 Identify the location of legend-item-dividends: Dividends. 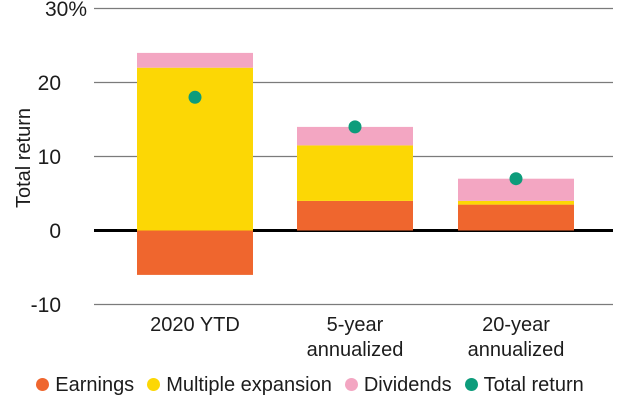
(398, 384).